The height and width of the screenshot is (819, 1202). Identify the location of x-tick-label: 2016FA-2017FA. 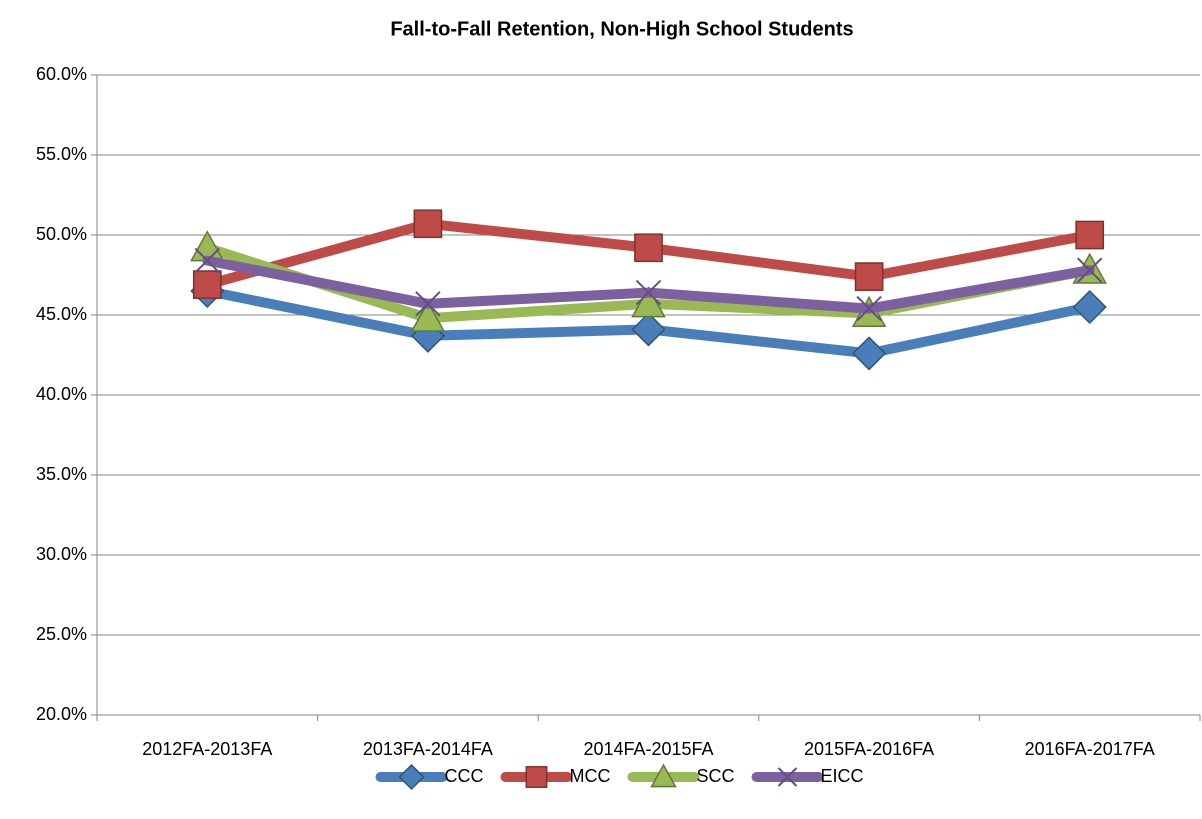
(1090, 749).